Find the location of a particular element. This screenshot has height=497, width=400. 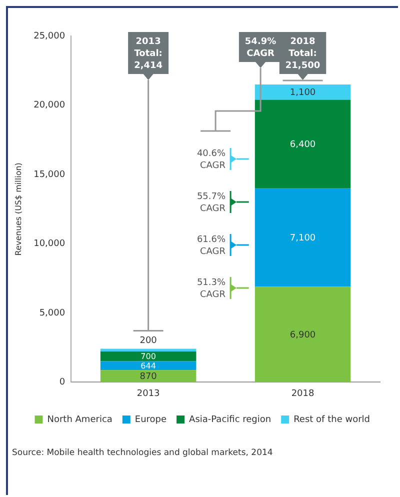

data-label: 870 is located at coordinates (149, 377).